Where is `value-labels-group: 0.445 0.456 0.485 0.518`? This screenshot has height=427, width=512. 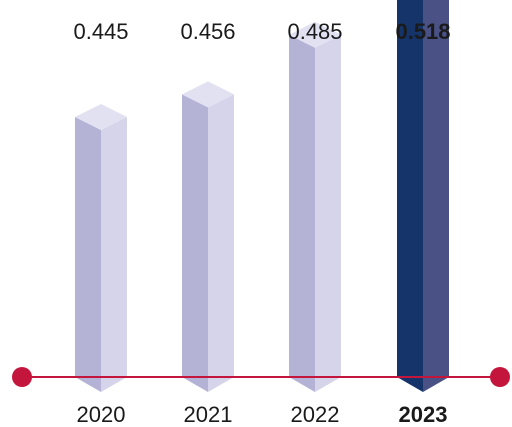
value-labels-group: 0.445 0.456 0.485 0.518 is located at coordinates (261, 31).